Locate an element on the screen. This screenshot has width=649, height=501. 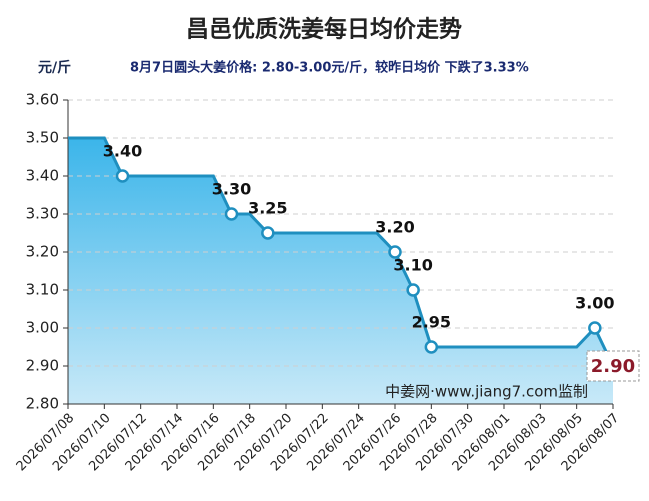
value-label: 3.20 is located at coordinates (394, 227).